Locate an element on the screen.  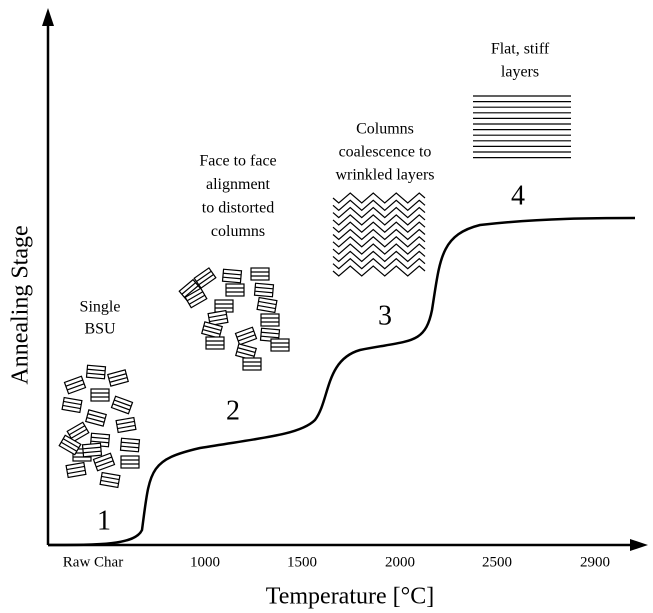
stage-number: 3 is located at coordinates (385, 315).